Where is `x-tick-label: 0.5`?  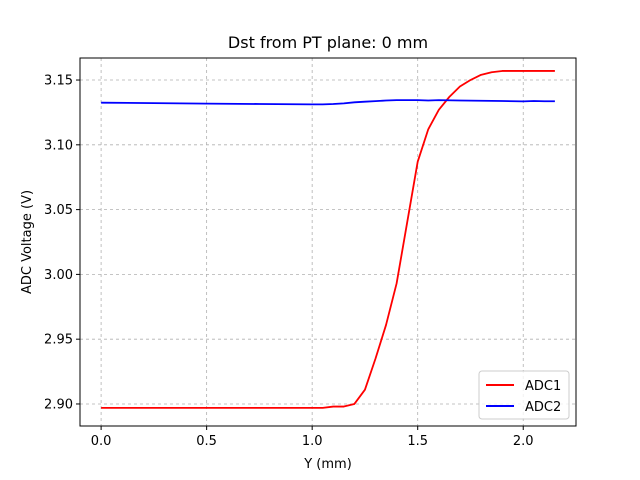
x-tick-label: 0.5 is located at coordinates (206, 441).